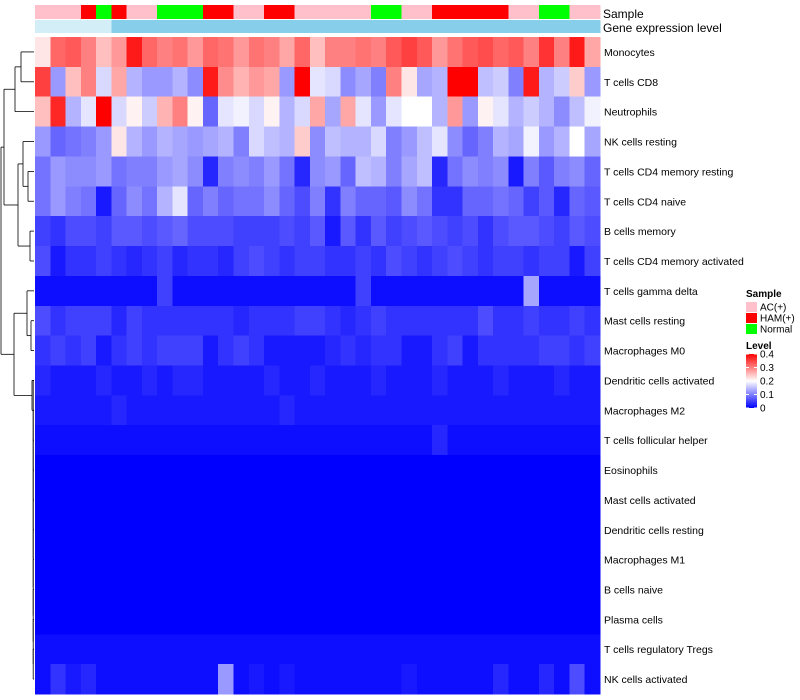 The height and width of the screenshot is (700, 800). I want to click on row-label: Neutrophils, so click(630, 113).